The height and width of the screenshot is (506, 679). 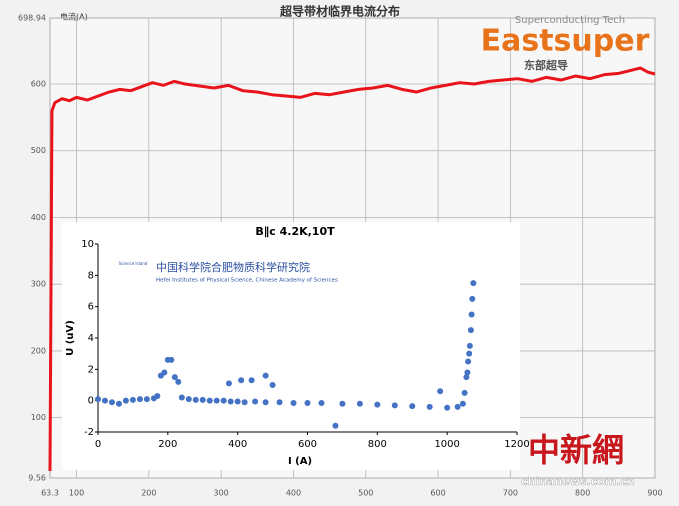 I want to click on x-tick-label: 1200, so click(x=516, y=444).